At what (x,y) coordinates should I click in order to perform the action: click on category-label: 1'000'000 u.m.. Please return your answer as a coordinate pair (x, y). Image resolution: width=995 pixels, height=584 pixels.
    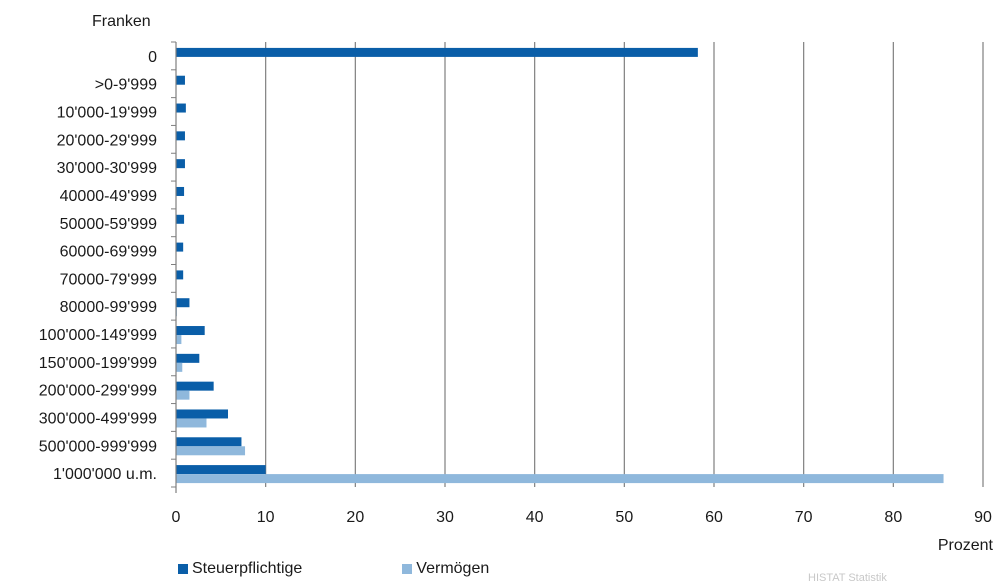
    Looking at the image, I should click on (105, 474).